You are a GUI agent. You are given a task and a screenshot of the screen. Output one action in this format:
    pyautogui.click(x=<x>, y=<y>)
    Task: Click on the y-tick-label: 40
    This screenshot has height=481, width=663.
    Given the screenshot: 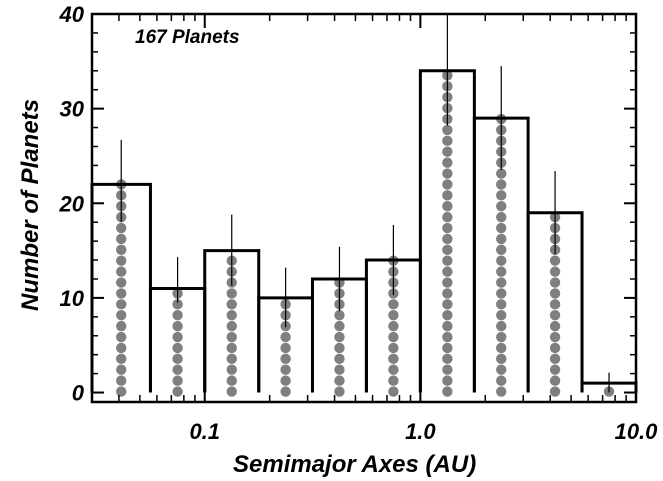 What is the action you would take?
    pyautogui.click(x=72, y=14)
    